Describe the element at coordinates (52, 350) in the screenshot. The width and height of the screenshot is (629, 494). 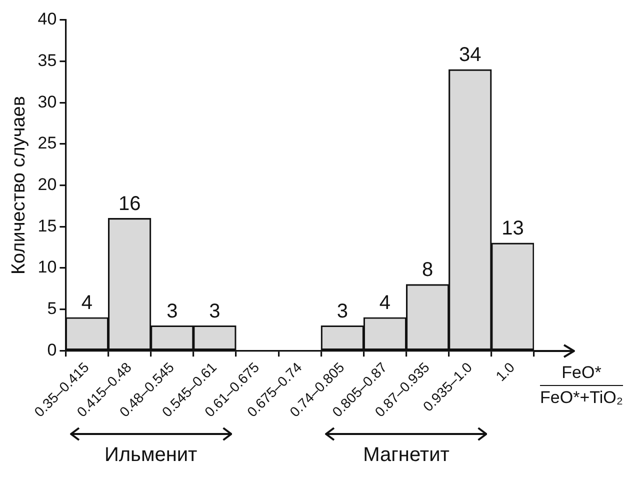
I see `y-tick-label: 0` at that location.